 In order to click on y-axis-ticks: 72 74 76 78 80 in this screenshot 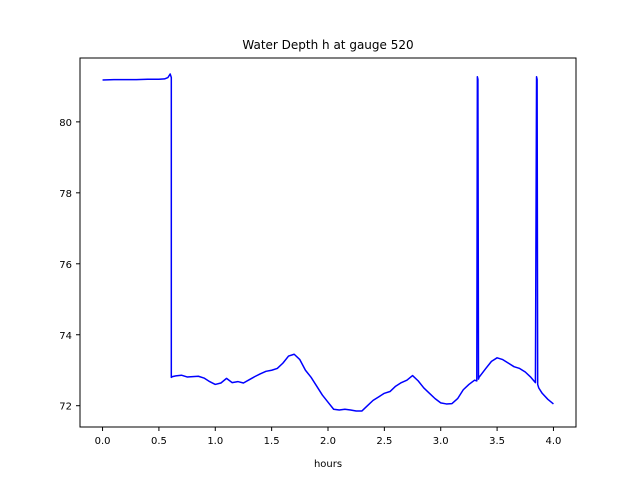, I will do `click(69, 265)`.